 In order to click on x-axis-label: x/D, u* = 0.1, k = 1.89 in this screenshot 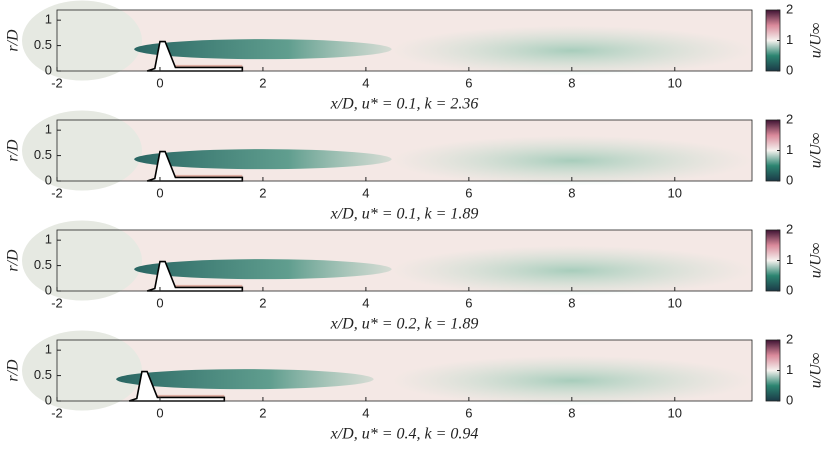, I will do `click(404, 214)`.